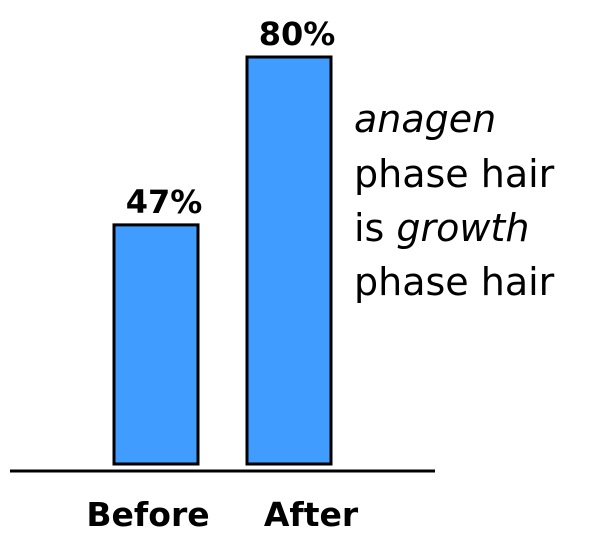  I want to click on annotation-line: anagen, so click(425, 119).